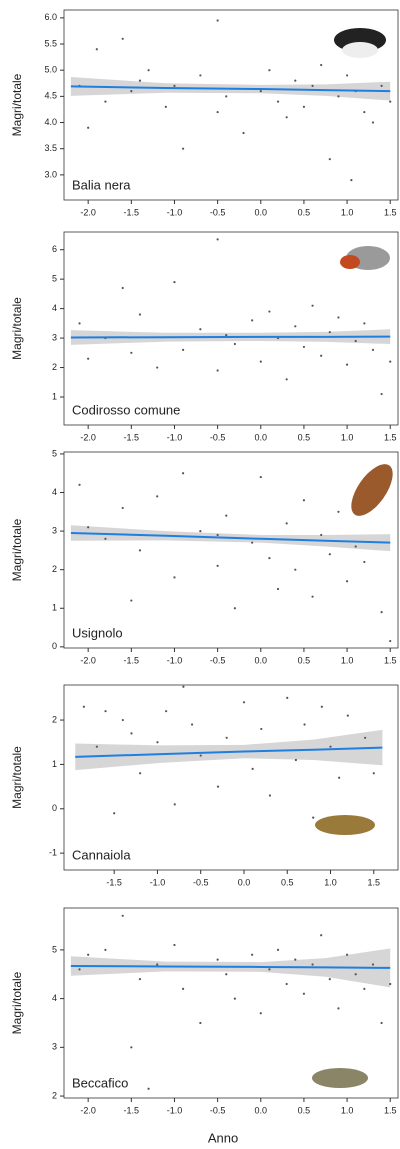 Image resolution: width=400 pixels, height=1149 pixels. What do you see at coordinates (50, 148) in the screenshot?
I see `y-tick-label: 3.5` at bounding box center [50, 148].